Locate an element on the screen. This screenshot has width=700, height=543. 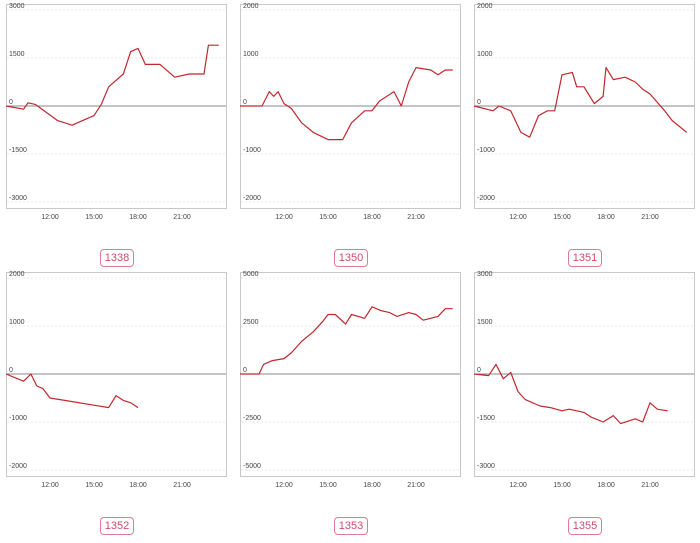
chart-panel-1355: 3000 1500 0 -1500 -3000 12:00 15:00 18:00 21:00 is located at coordinates (584, 380).